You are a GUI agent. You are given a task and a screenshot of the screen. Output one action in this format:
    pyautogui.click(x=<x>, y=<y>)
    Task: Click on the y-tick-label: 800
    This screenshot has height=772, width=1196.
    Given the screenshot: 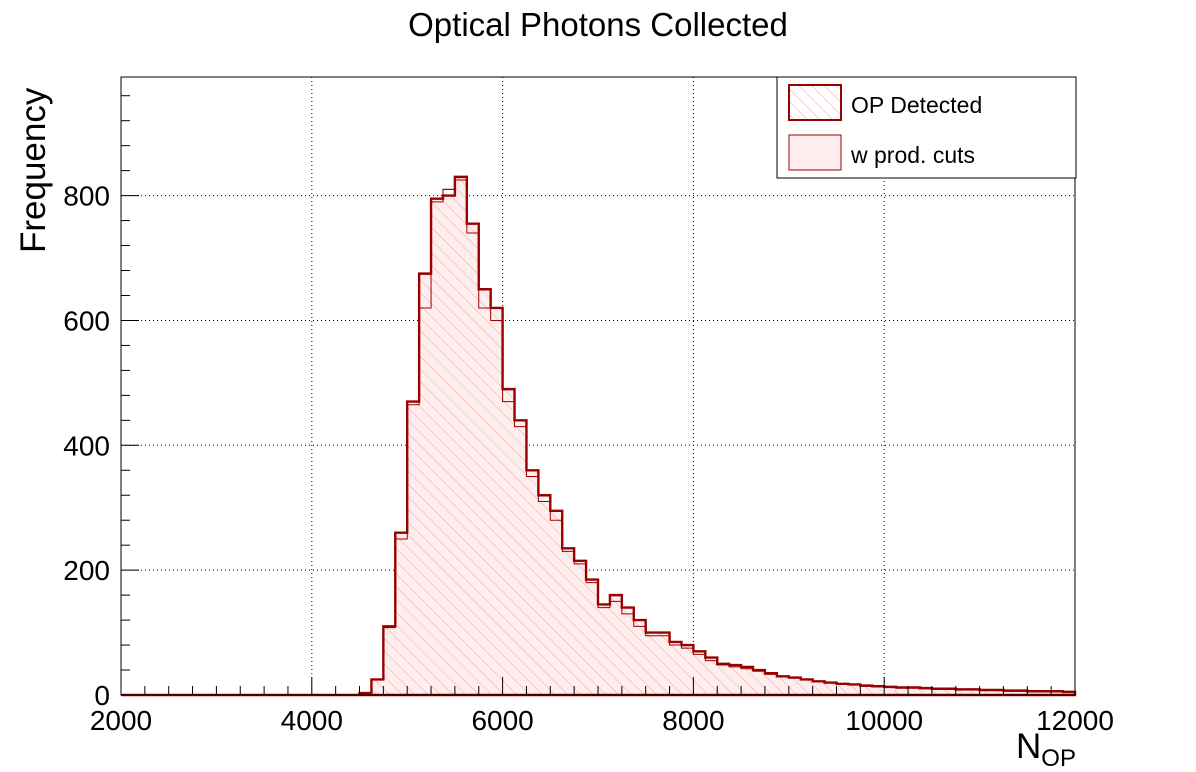 What is the action you would take?
    pyautogui.click(x=86, y=196)
    